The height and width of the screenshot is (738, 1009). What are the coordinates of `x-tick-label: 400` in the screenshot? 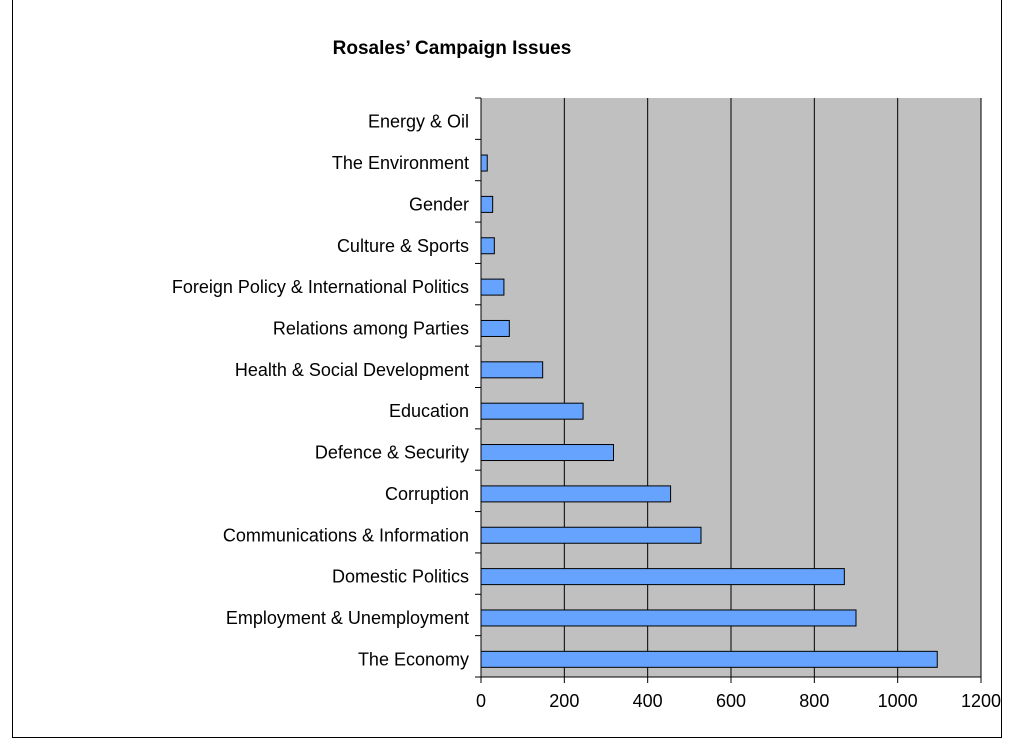 It's located at (648, 701).